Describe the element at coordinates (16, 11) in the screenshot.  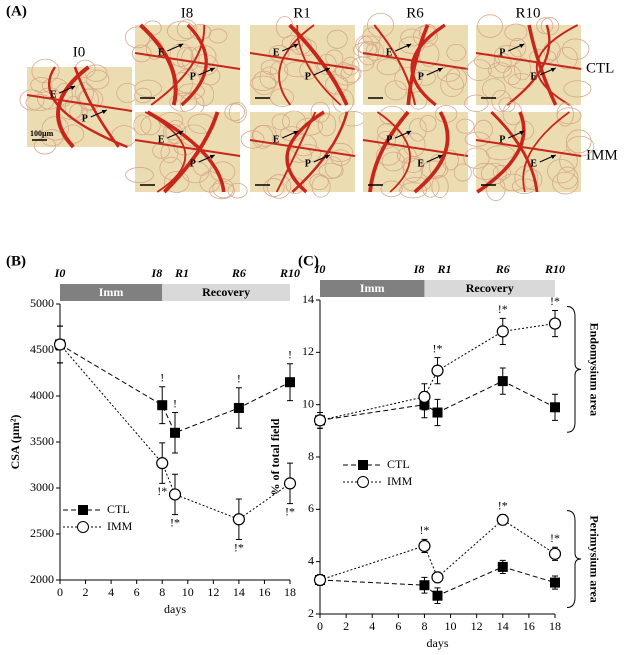
I see `panel-label: (A)` at that location.